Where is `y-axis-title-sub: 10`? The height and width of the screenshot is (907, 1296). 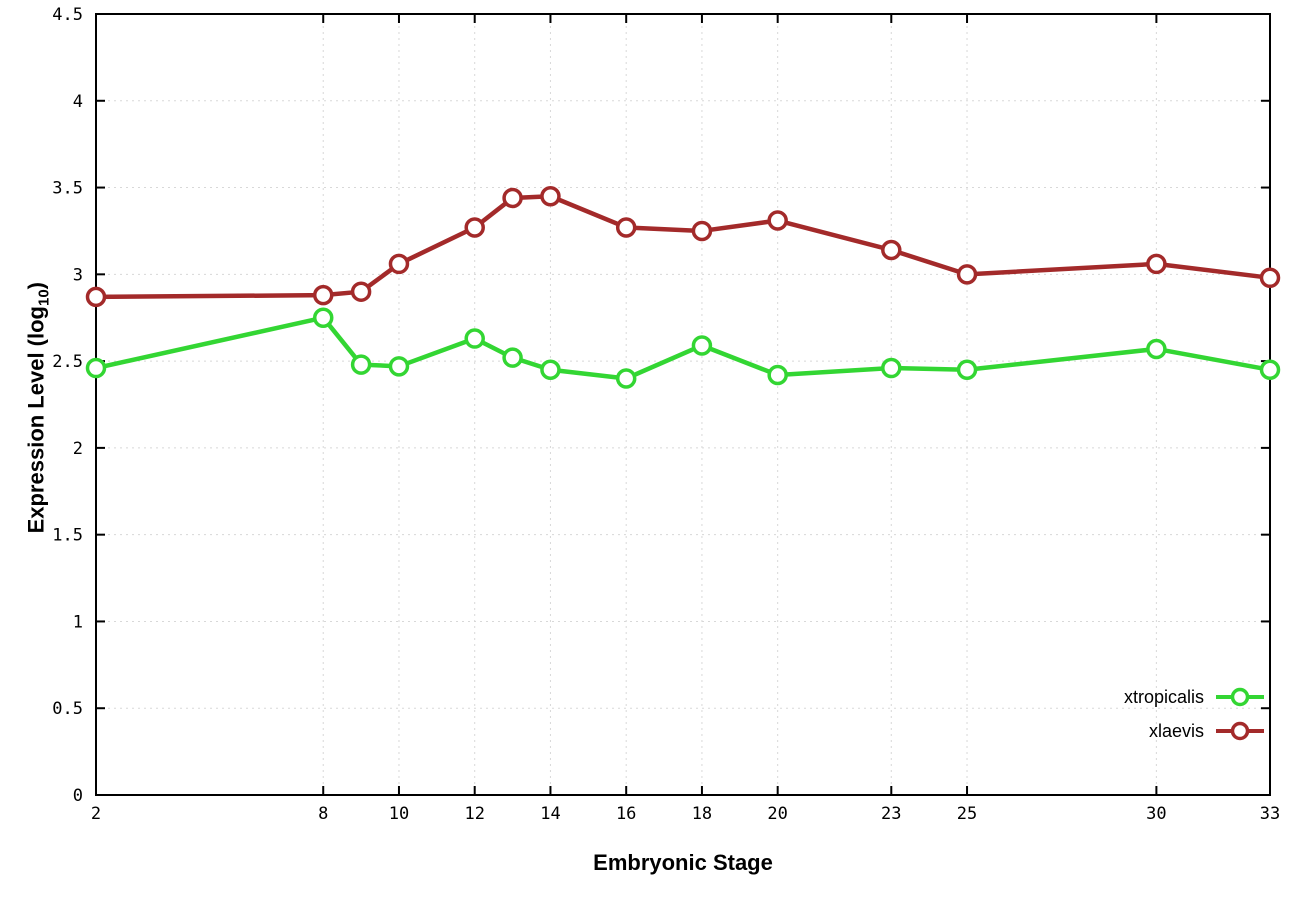
y-axis-title-sub: 10 is located at coordinates (44, 298).